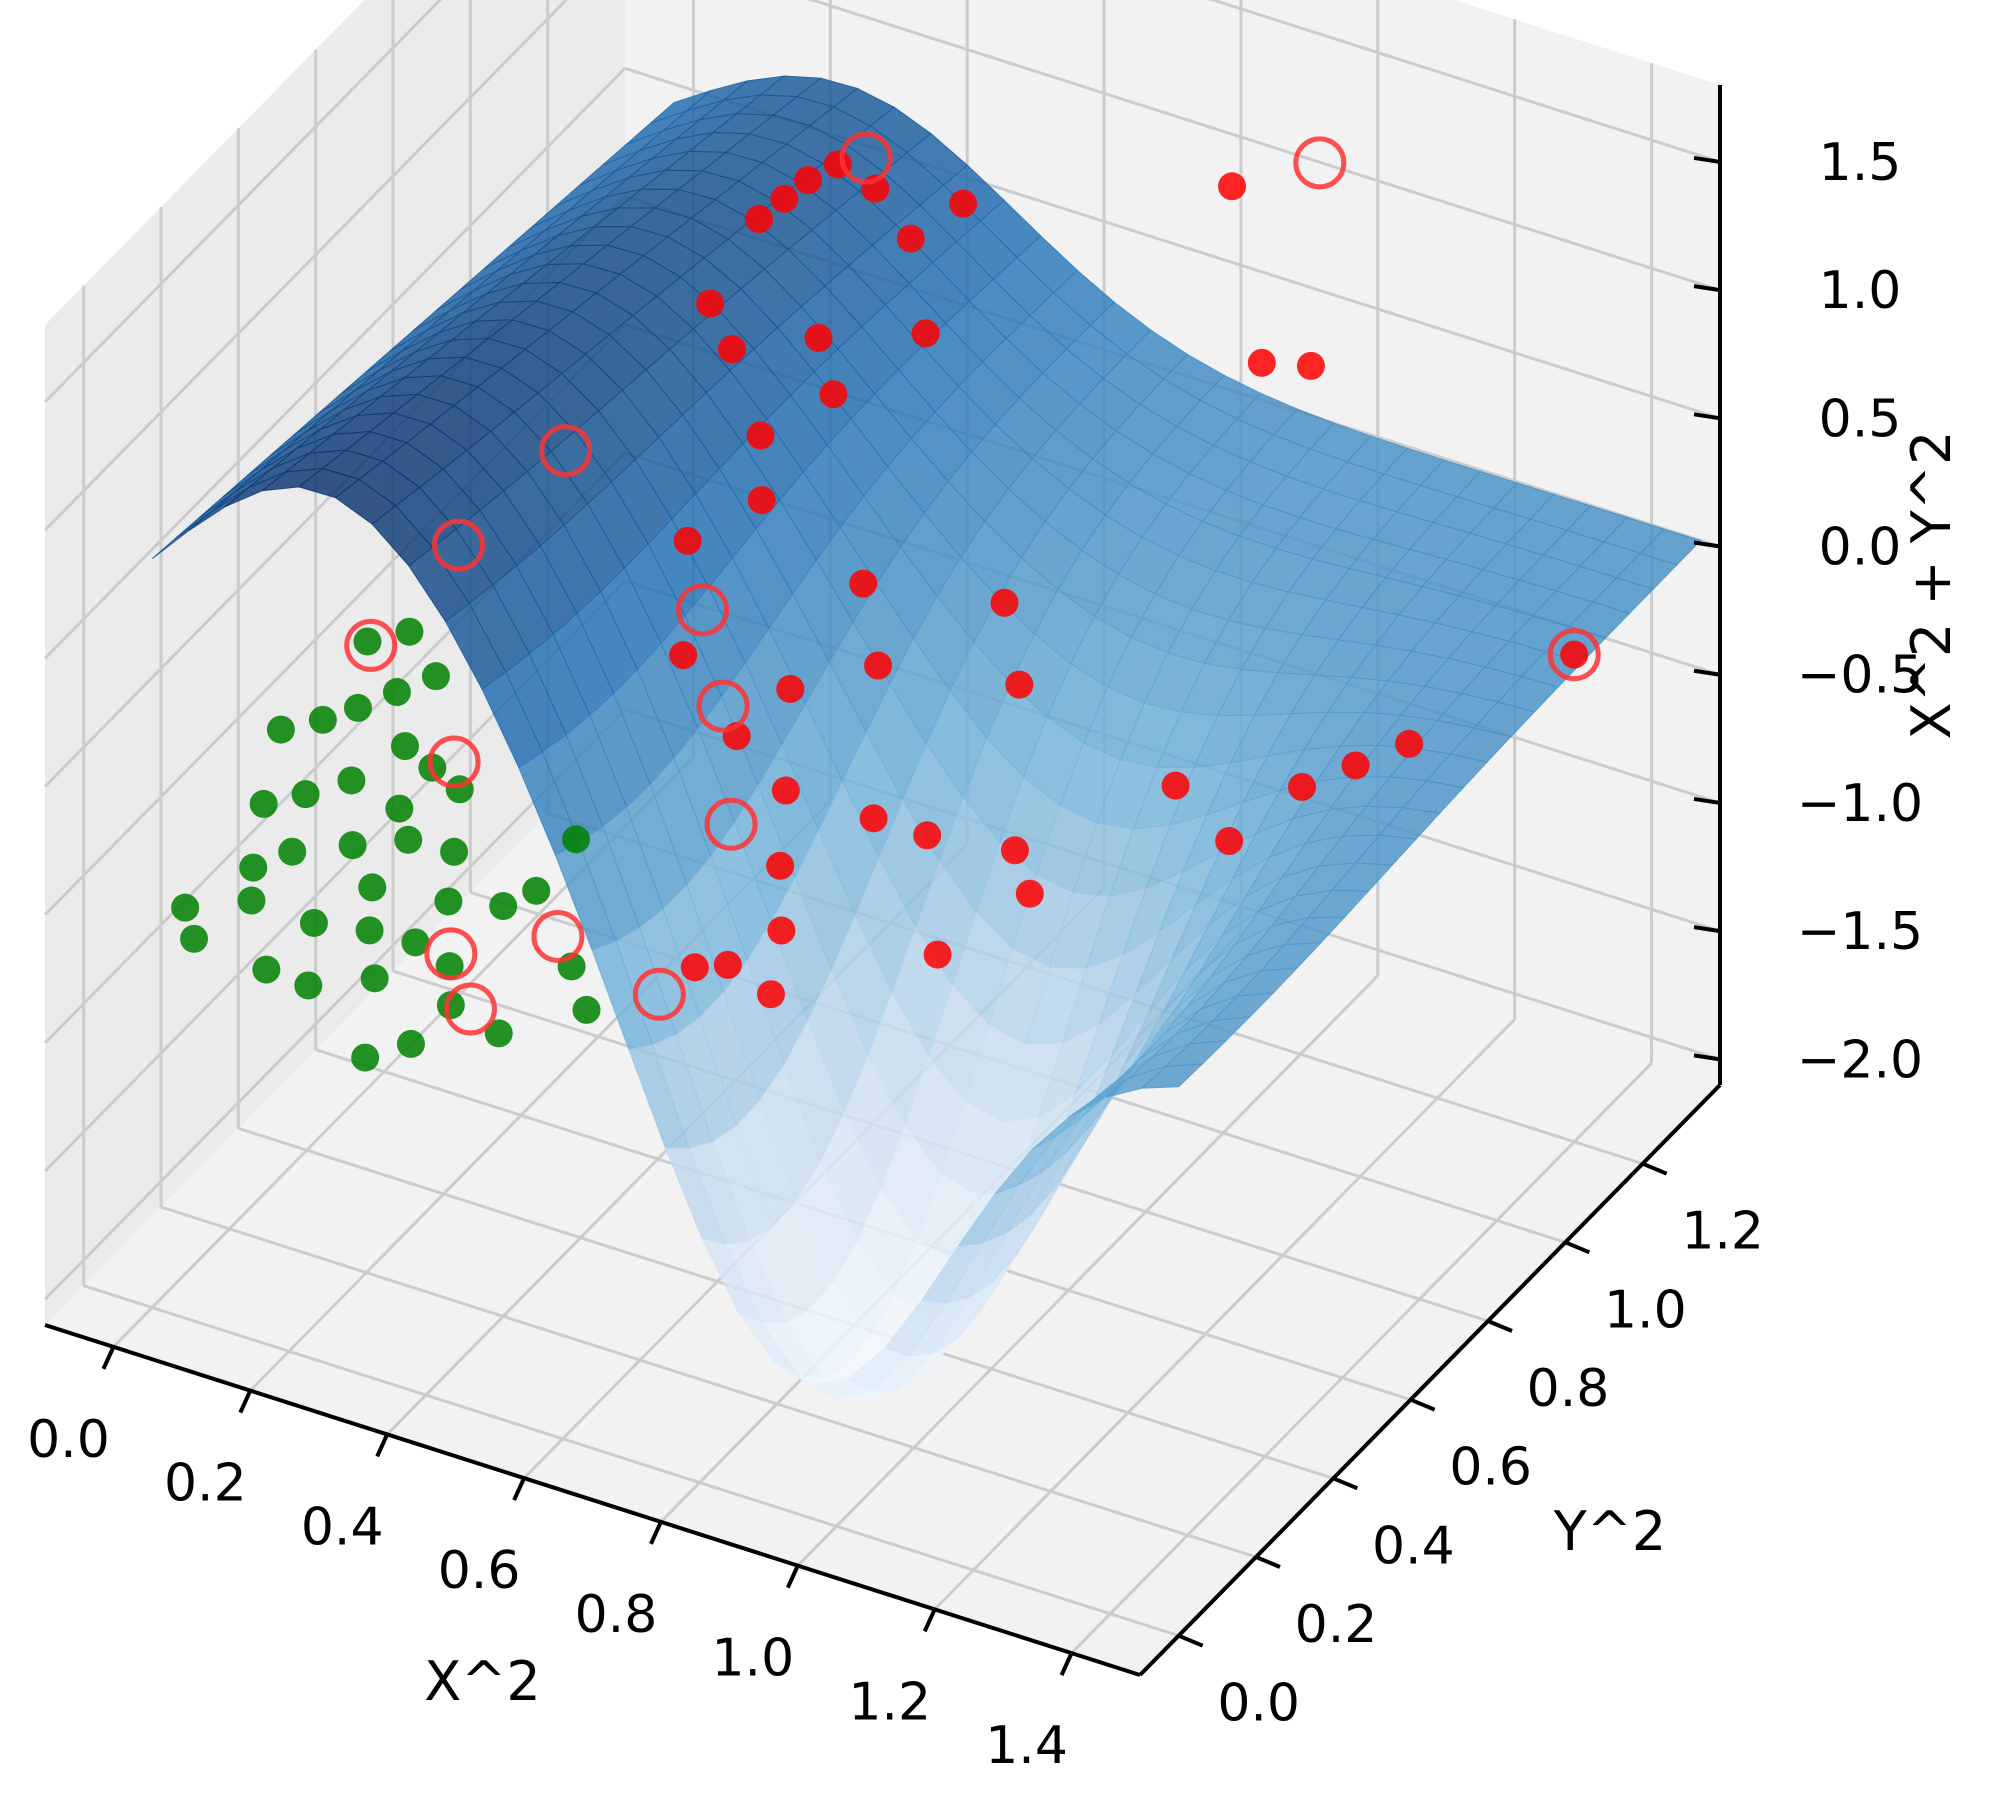  I want to click on z-tick-label: −0.5, so click(1860, 676).